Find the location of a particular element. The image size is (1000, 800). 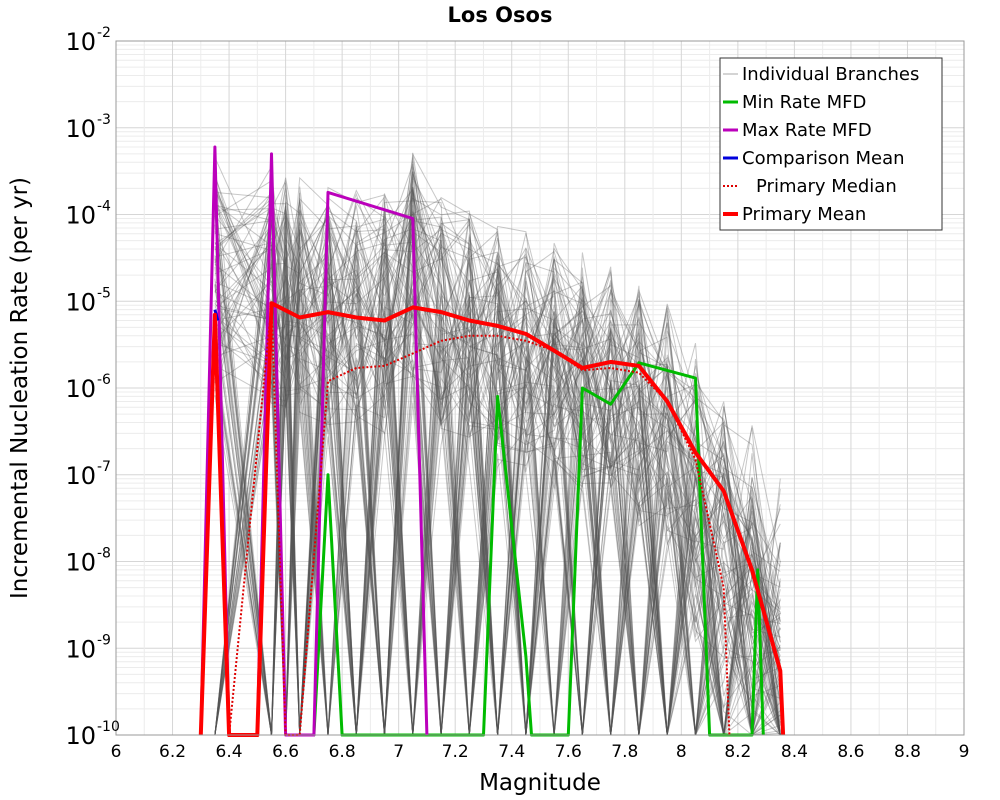

legend-label: Comparison Mean is located at coordinates (823, 158).